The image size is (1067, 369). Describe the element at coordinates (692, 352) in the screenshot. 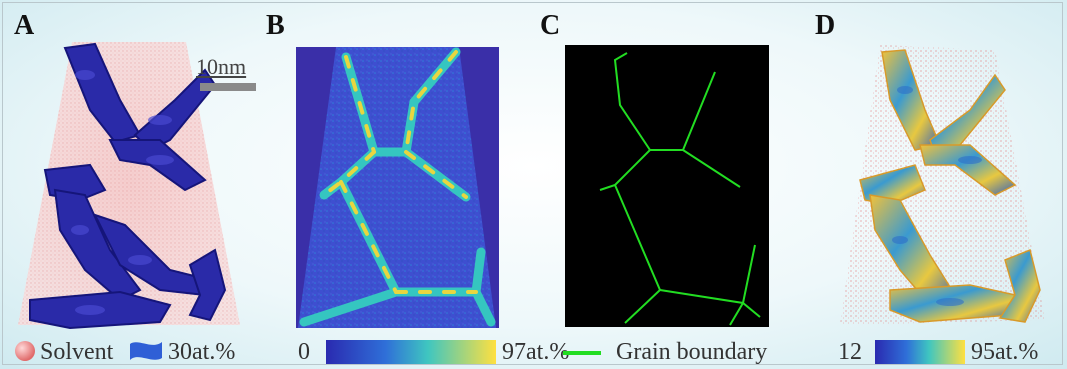

I see `grain-boundary-legend-label: Grain boundary` at that location.